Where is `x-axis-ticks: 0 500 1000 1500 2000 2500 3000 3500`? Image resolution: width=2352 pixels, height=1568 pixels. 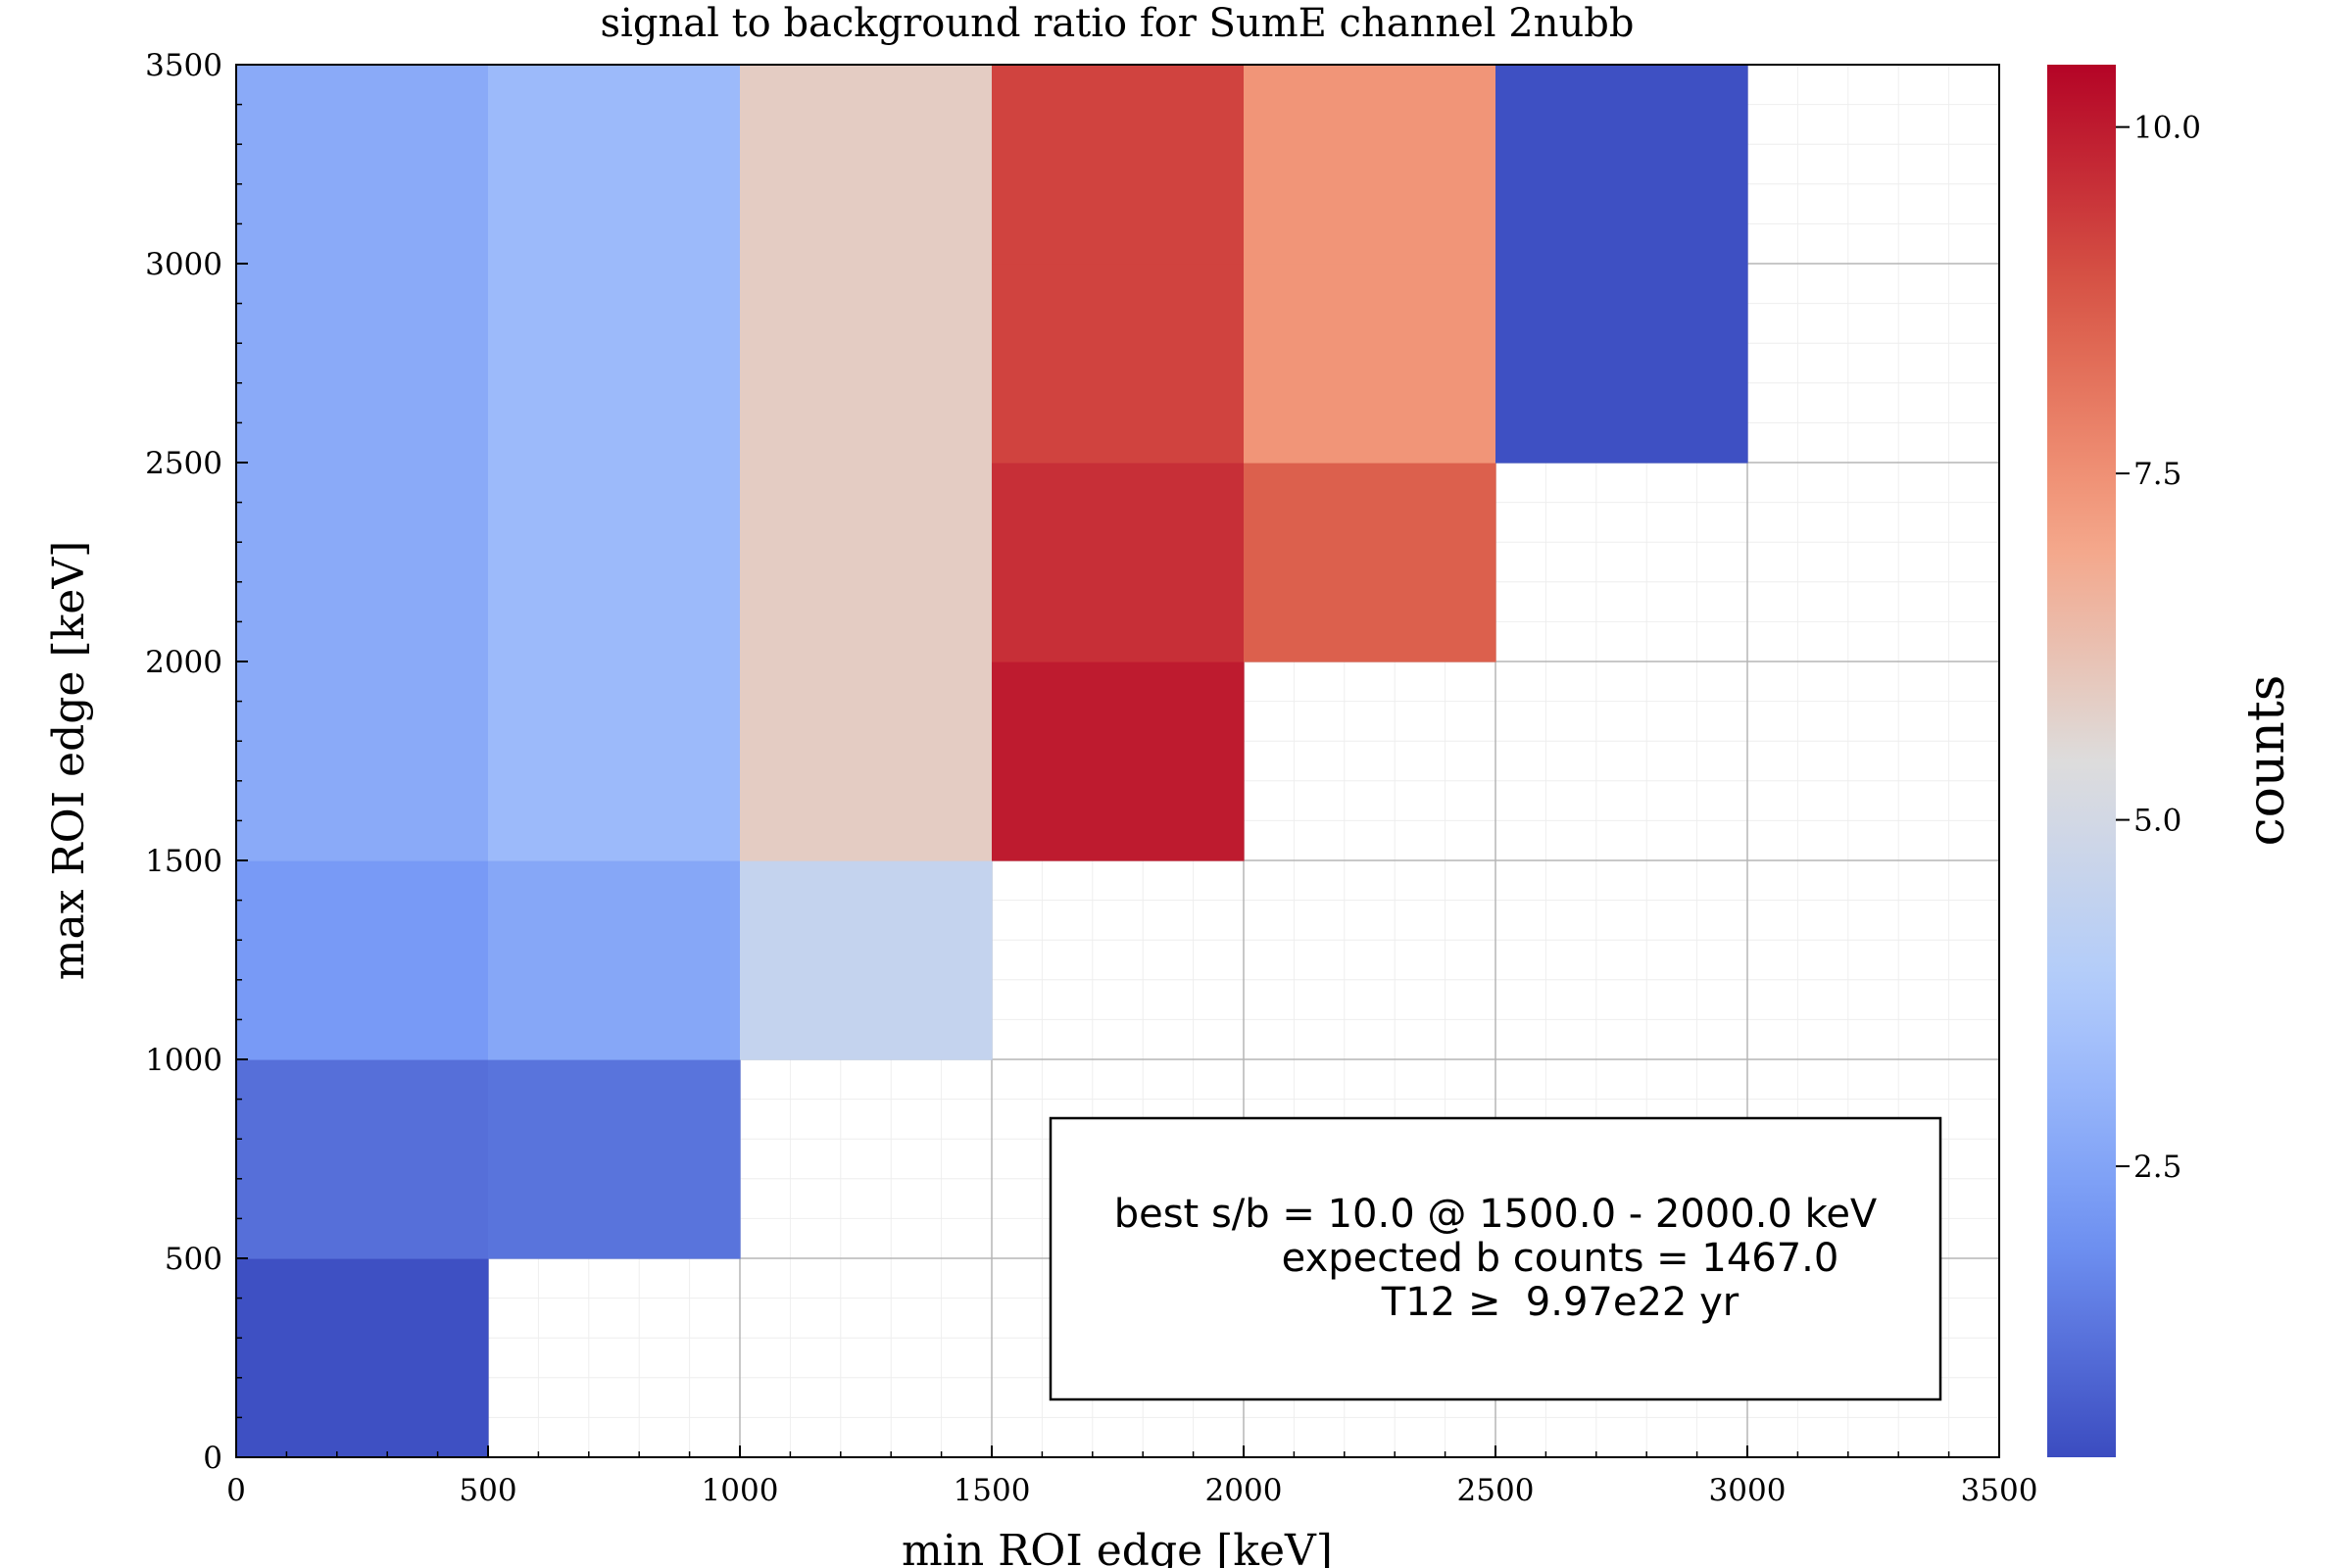 x-axis-ticks: 0 500 1000 1500 2000 2500 3000 3500 is located at coordinates (1131, 1477).